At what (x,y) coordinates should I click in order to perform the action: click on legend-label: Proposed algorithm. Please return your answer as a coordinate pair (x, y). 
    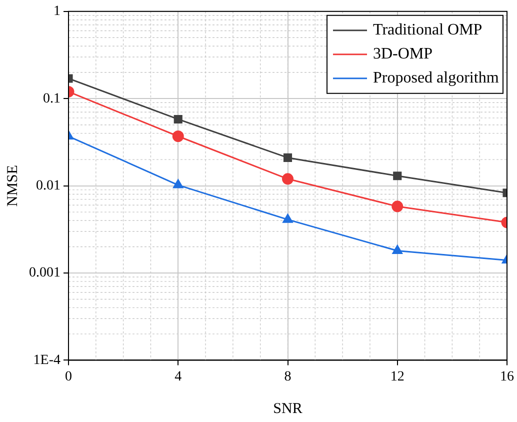
    Looking at the image, I should click on (436, 78).